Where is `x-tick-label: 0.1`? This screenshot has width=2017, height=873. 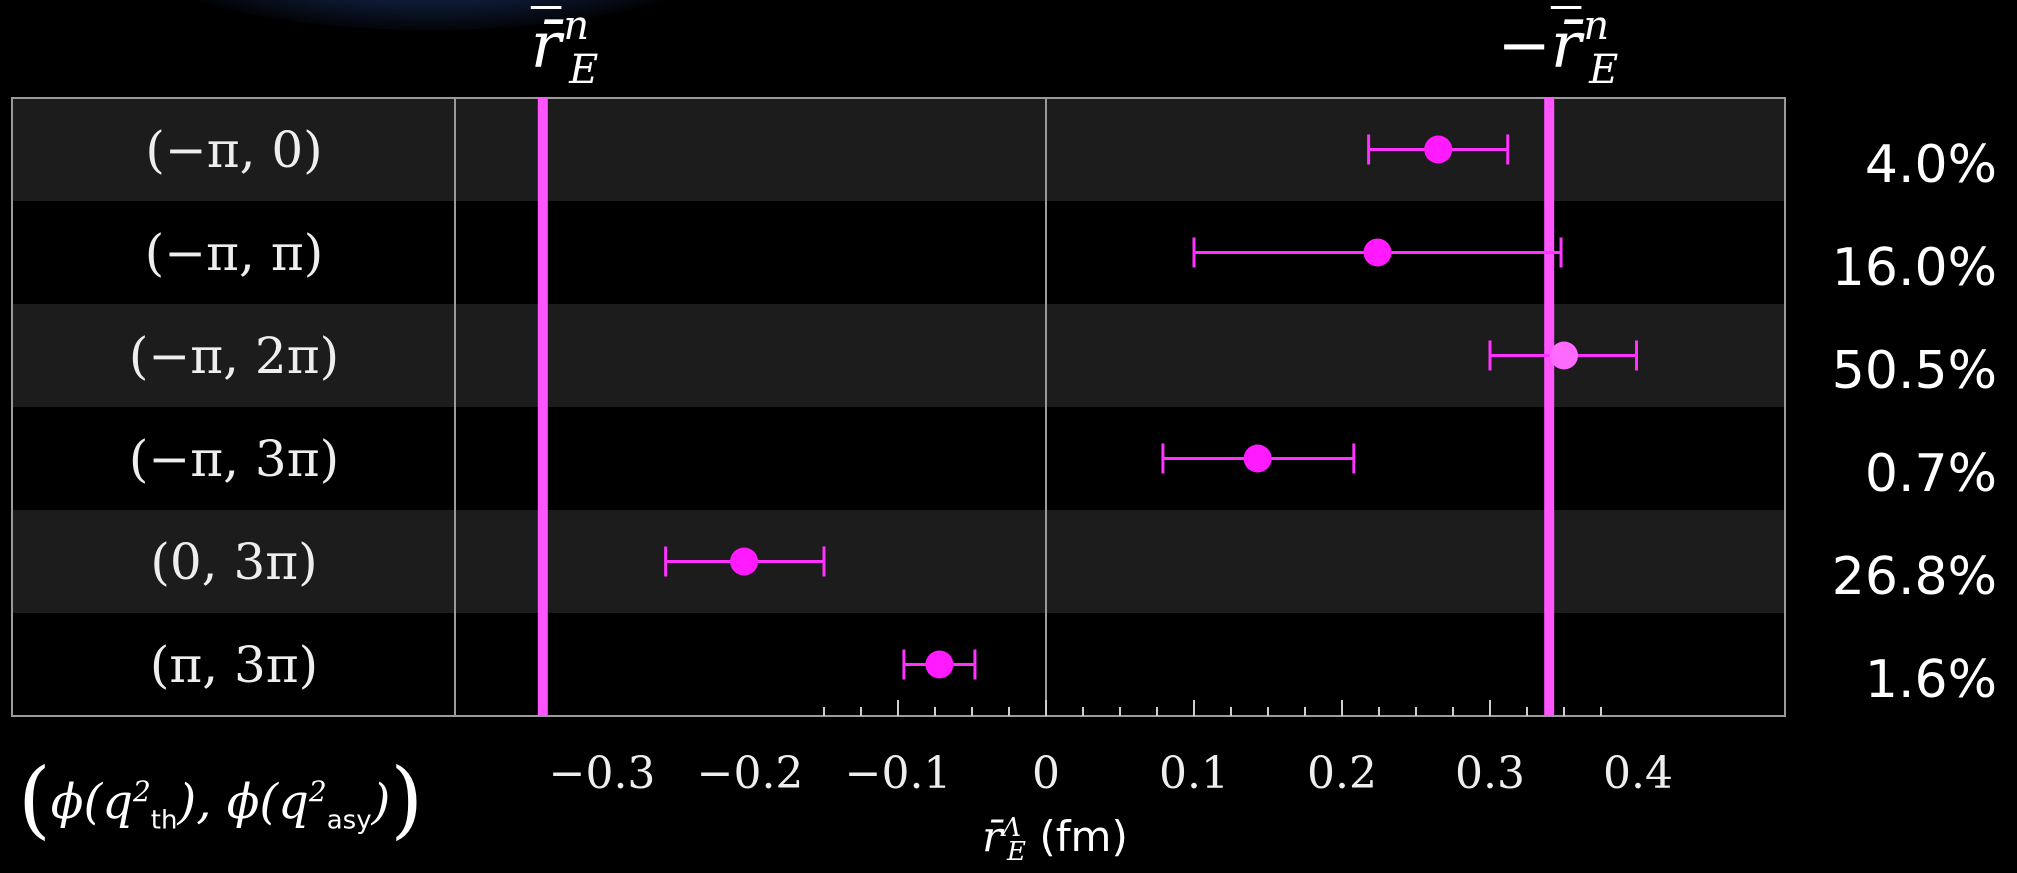
x-tick-label: 0.1 is located at coordinates (1194, 773).